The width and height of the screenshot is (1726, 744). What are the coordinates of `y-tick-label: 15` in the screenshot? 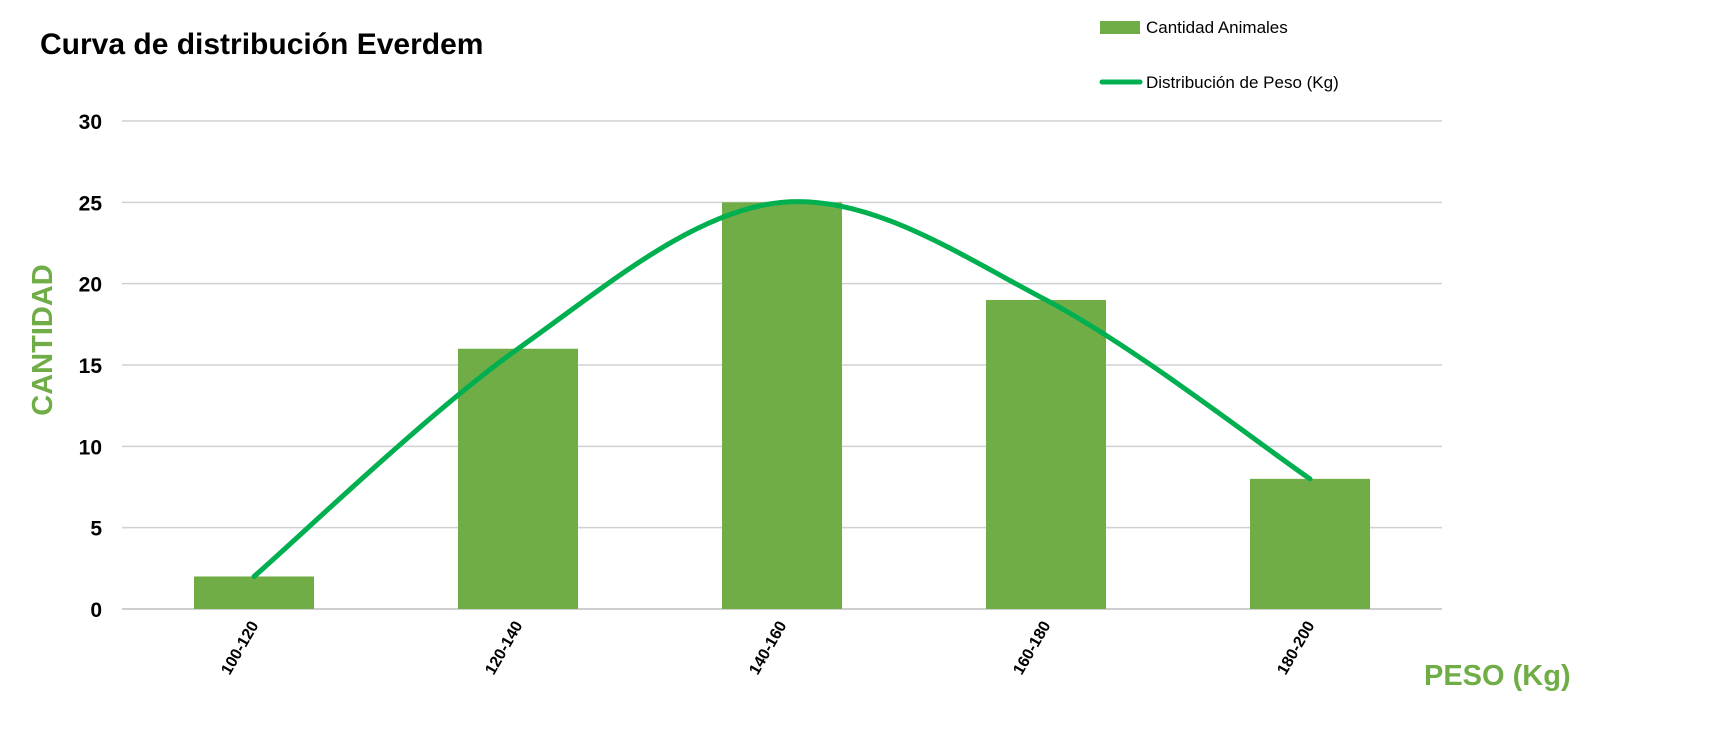 It's located at (91, 366).